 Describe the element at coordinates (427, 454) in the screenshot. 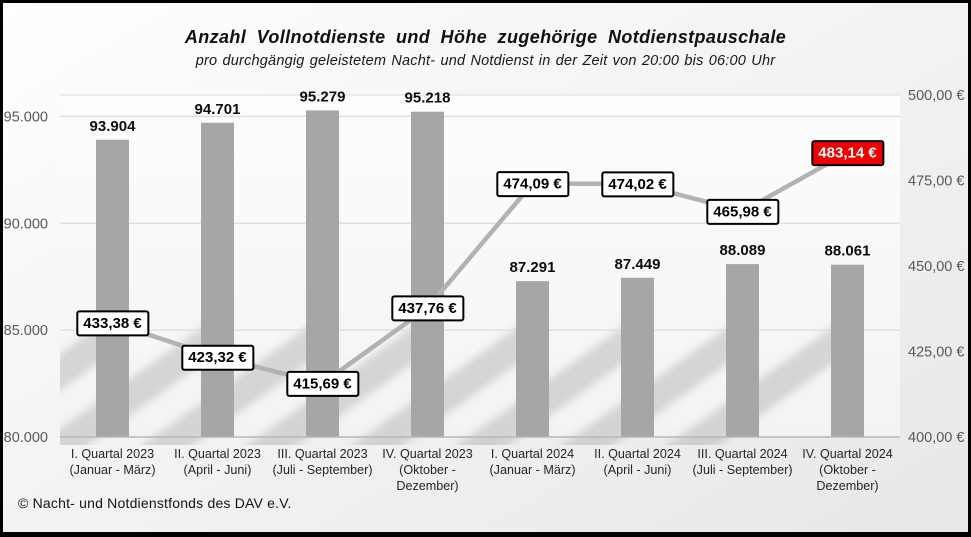

I see `x-axis-label-quarter: IV. Quartal 2023` at that location.